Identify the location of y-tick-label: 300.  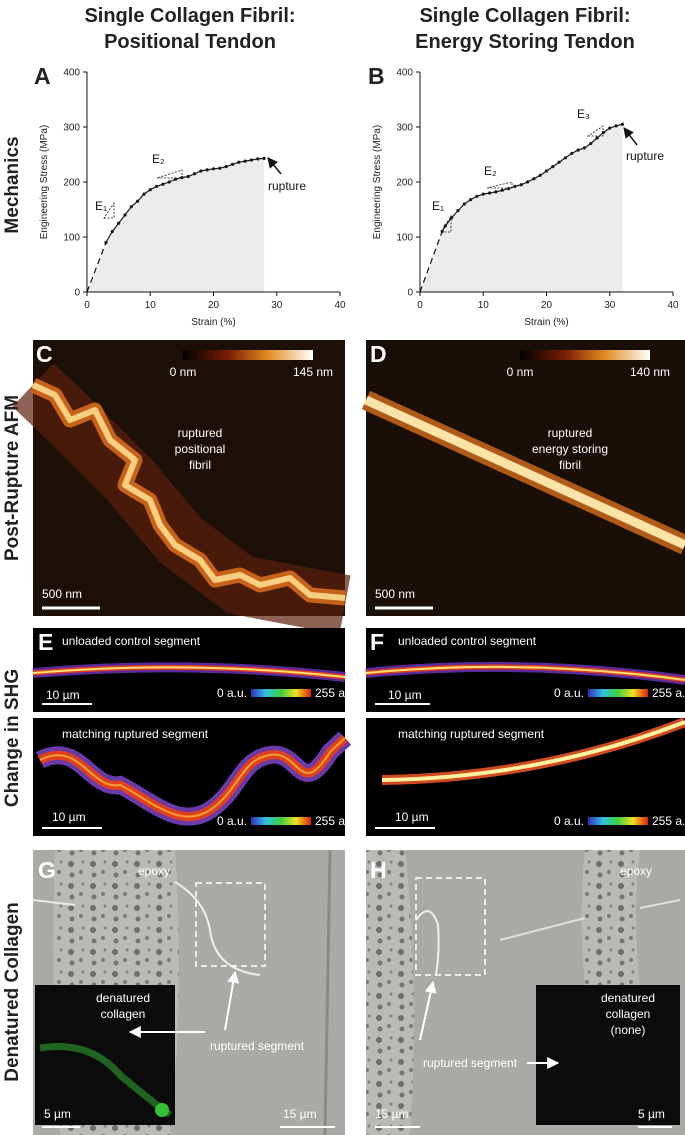
(404, 128).